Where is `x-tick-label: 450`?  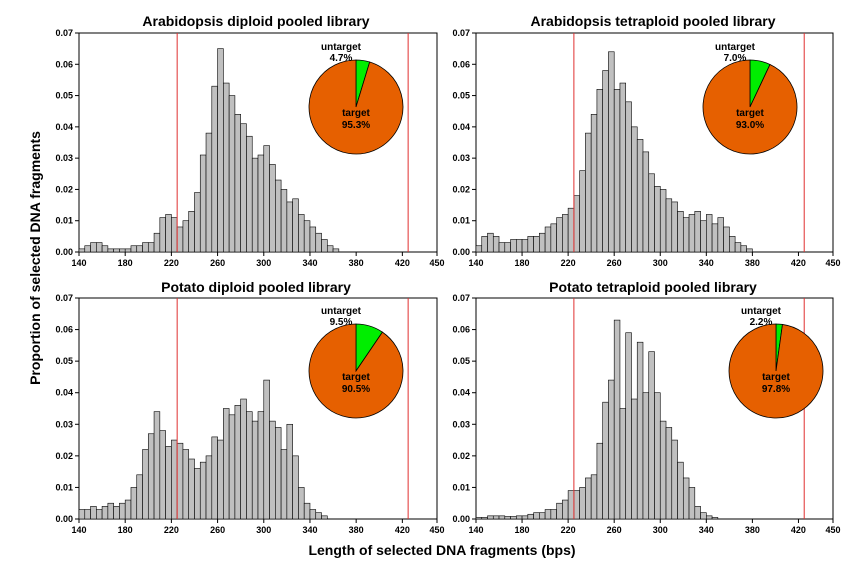 x-tick-label: 450 is located at coordinates (436, 263).